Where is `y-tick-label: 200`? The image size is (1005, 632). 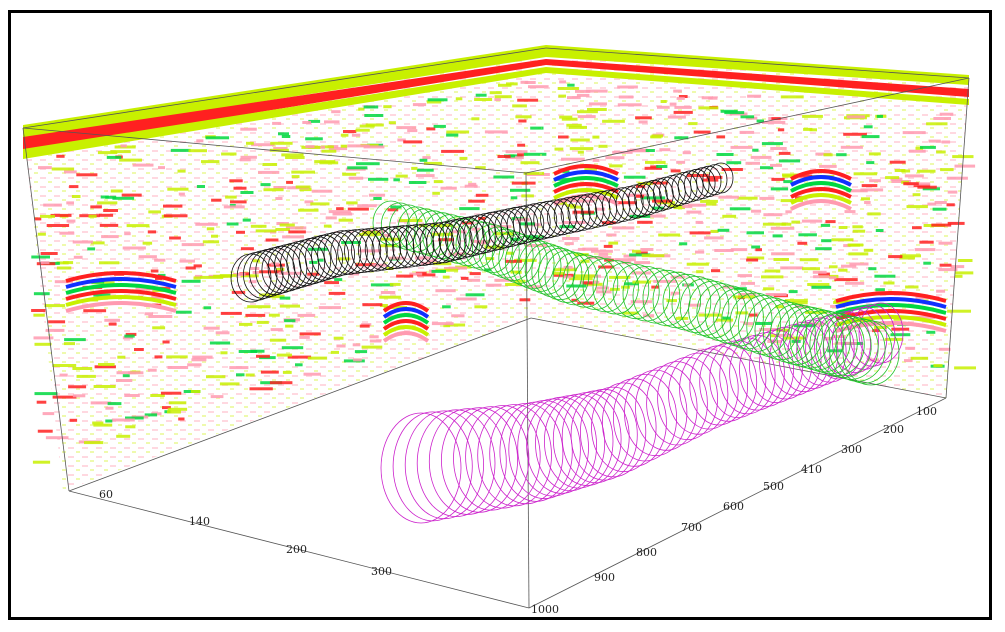
y-tick-label: 200 is located at coordinates (893, 429).